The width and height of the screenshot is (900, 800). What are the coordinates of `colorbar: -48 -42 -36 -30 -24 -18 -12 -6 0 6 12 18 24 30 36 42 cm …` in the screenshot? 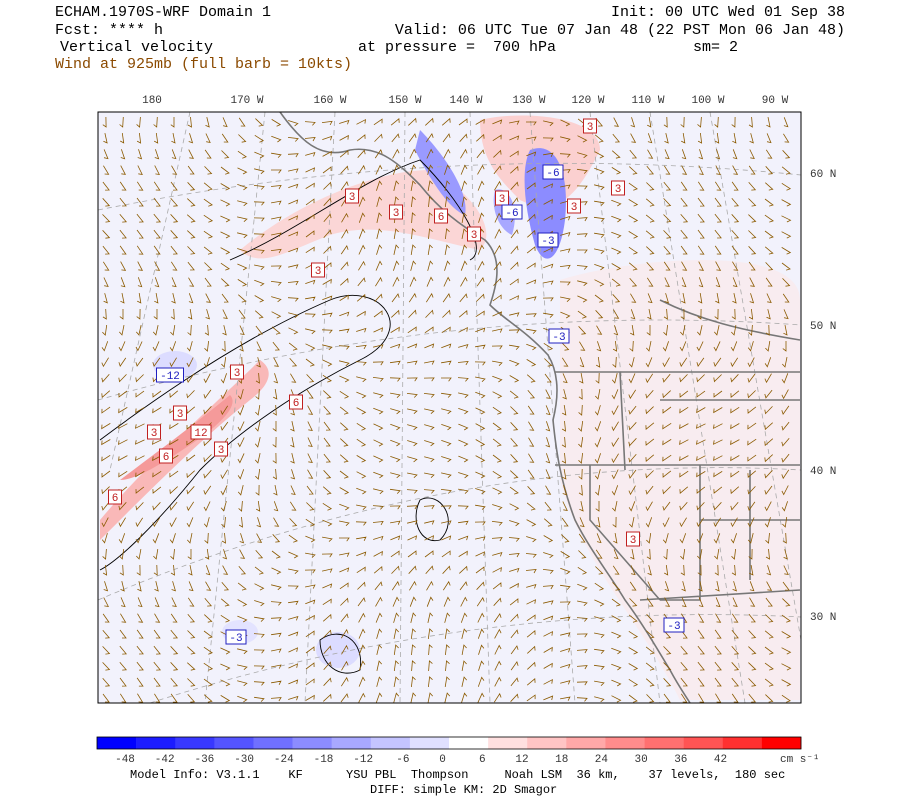 It's located at (458, 751).